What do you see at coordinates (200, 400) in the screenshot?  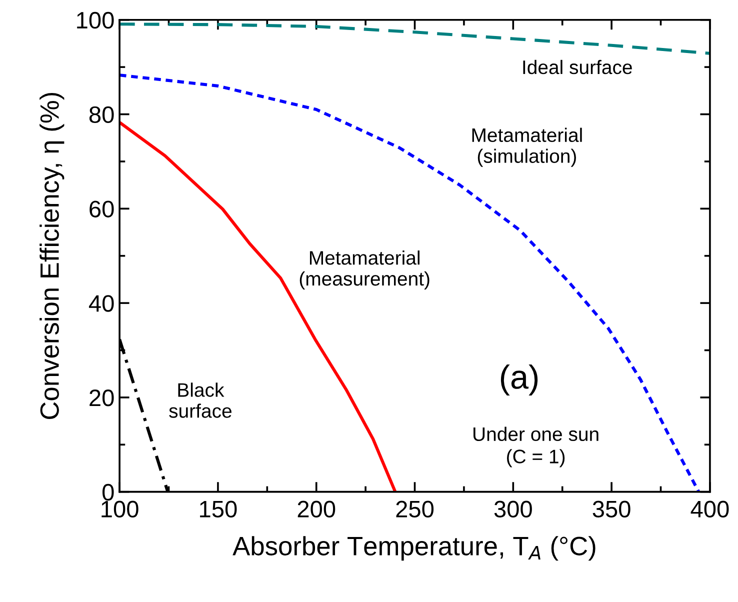 I see `series-label: Black surface` at bounding box center [200, 400].